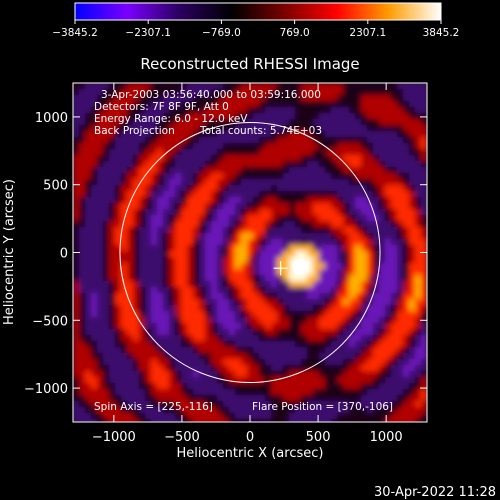 This screenshot has height=500, width=500. I want to click on annotation-method: Back Projection, so click(134, 131).